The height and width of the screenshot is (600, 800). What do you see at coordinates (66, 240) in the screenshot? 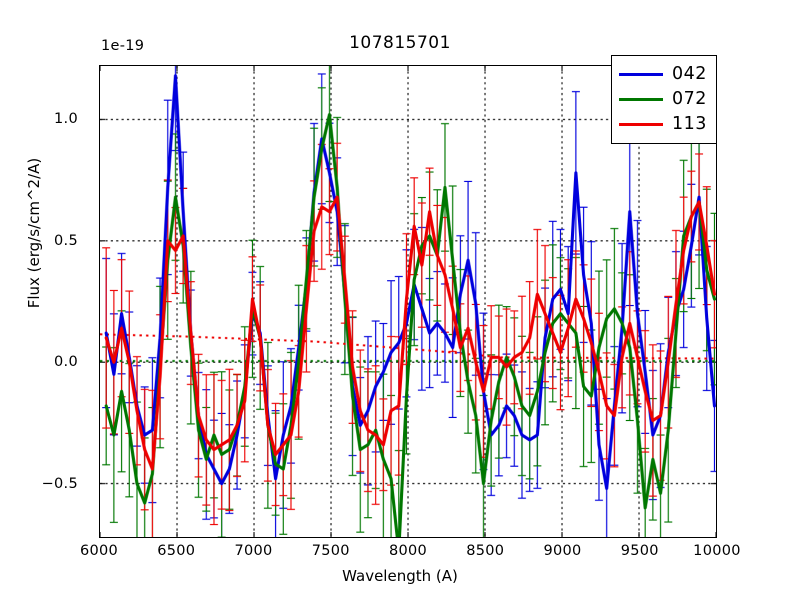
I see `y-tick-label: 0.5` at bounding box center [66, 240].